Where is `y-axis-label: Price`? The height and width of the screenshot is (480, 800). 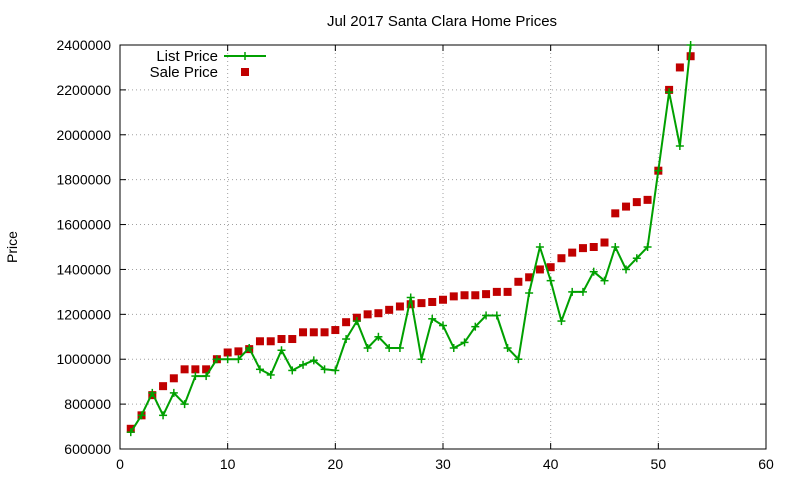 y-axis-label: Price is located at coordinates (12, 247).